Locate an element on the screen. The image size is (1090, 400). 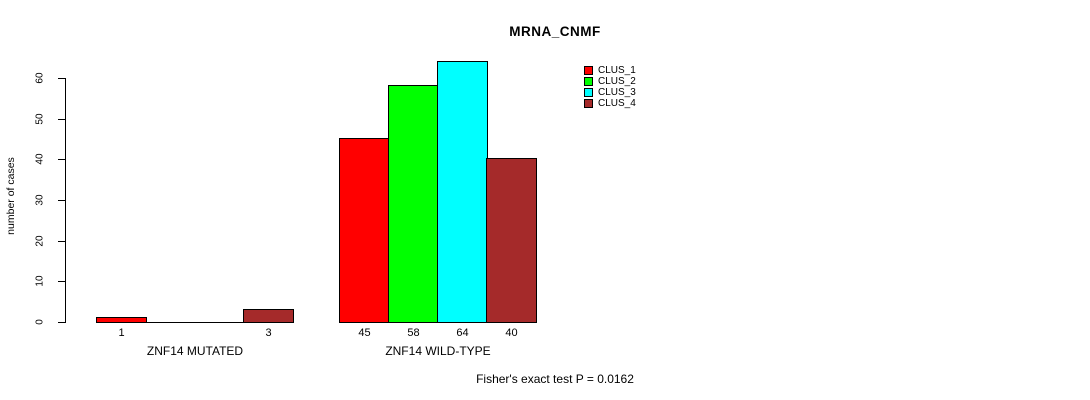
bar-clus_2-zero is located at coordinates (170, 322).